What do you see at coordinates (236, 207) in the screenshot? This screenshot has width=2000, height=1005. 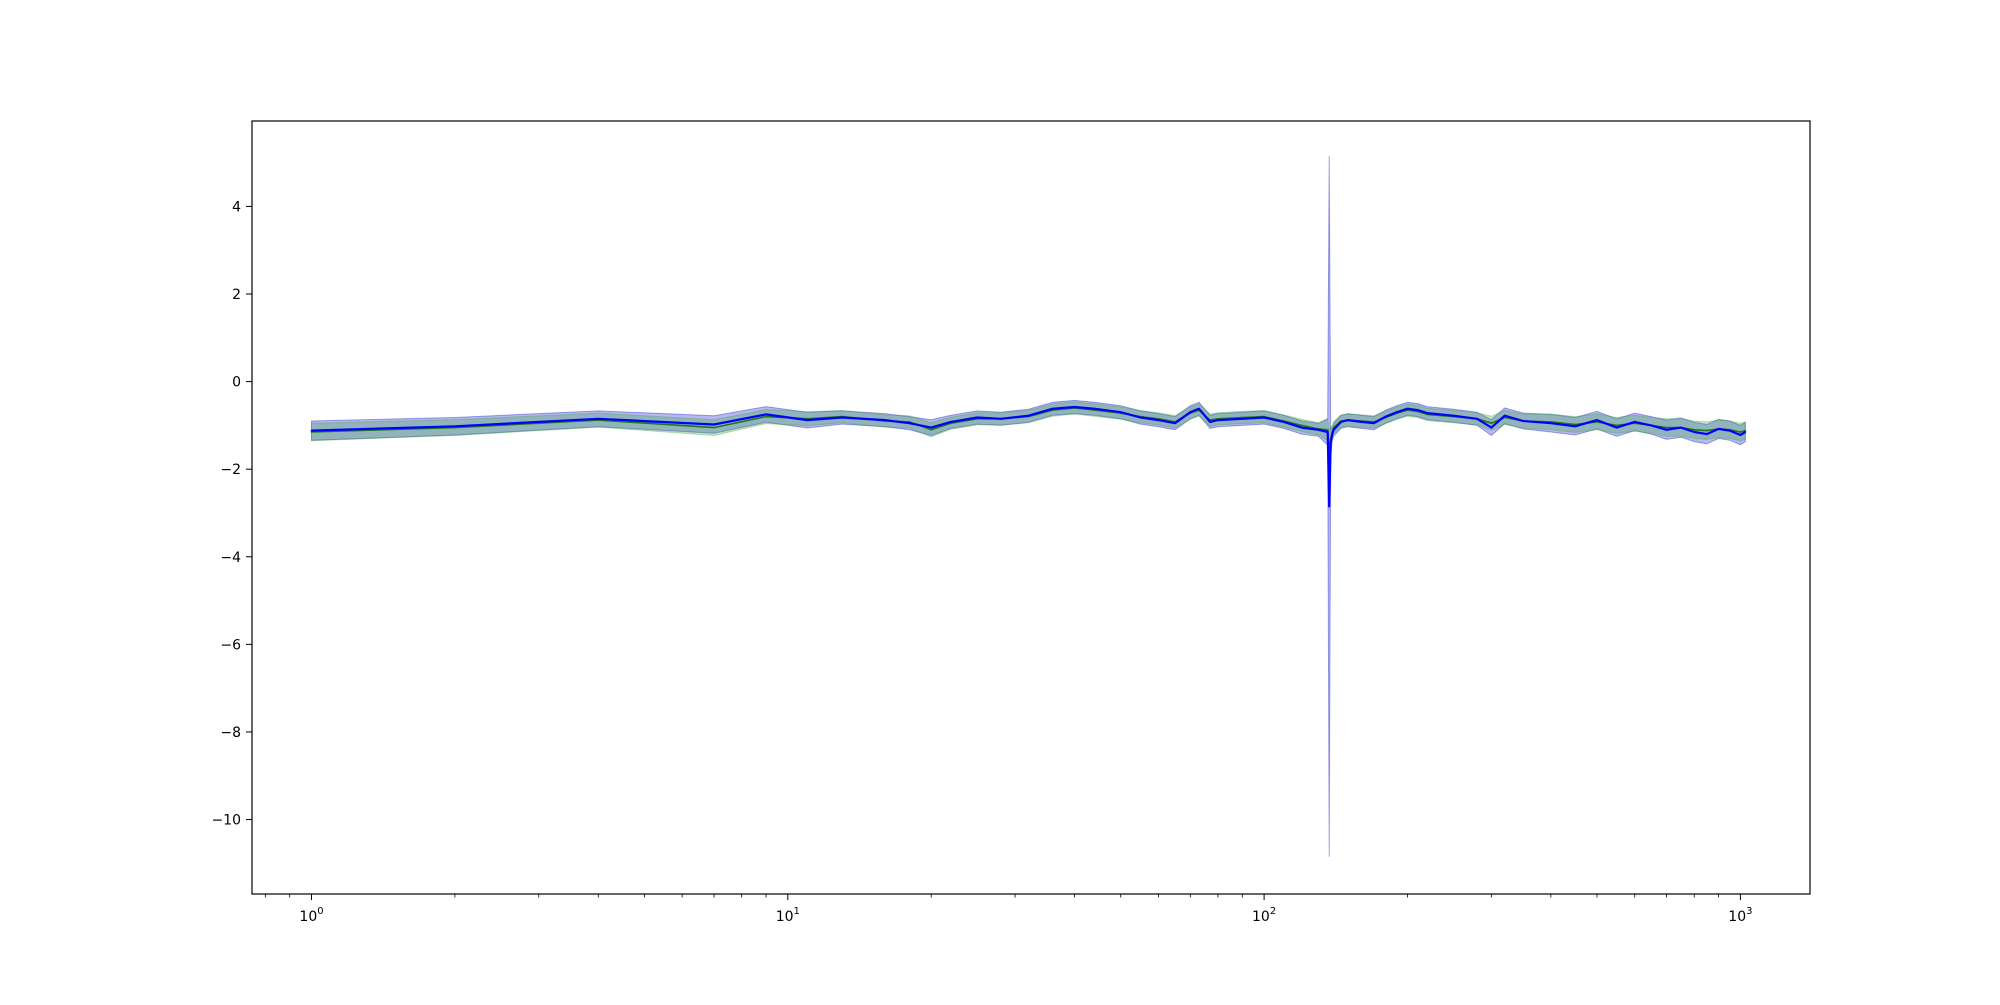 I see `y-tick-label: 4` at bounding box center [236, 207].